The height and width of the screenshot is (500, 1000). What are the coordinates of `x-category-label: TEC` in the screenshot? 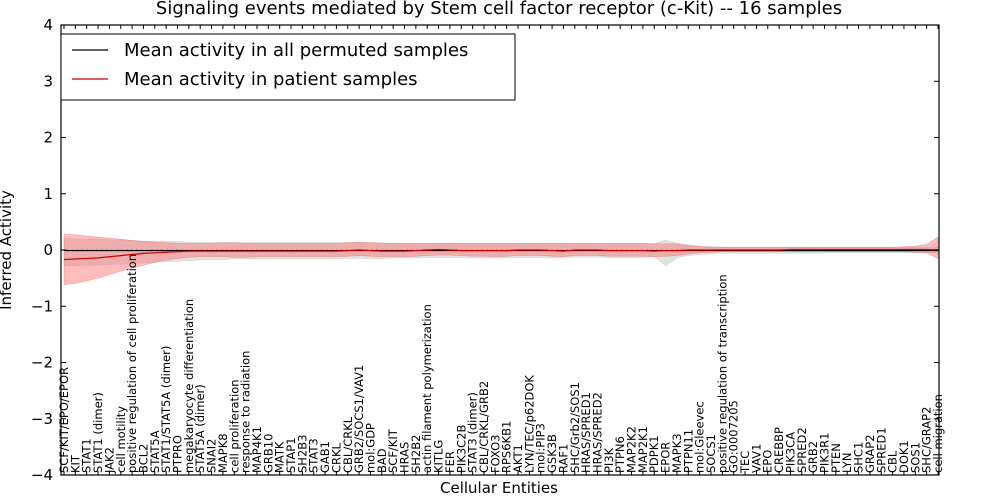 It's located at (745, 462).